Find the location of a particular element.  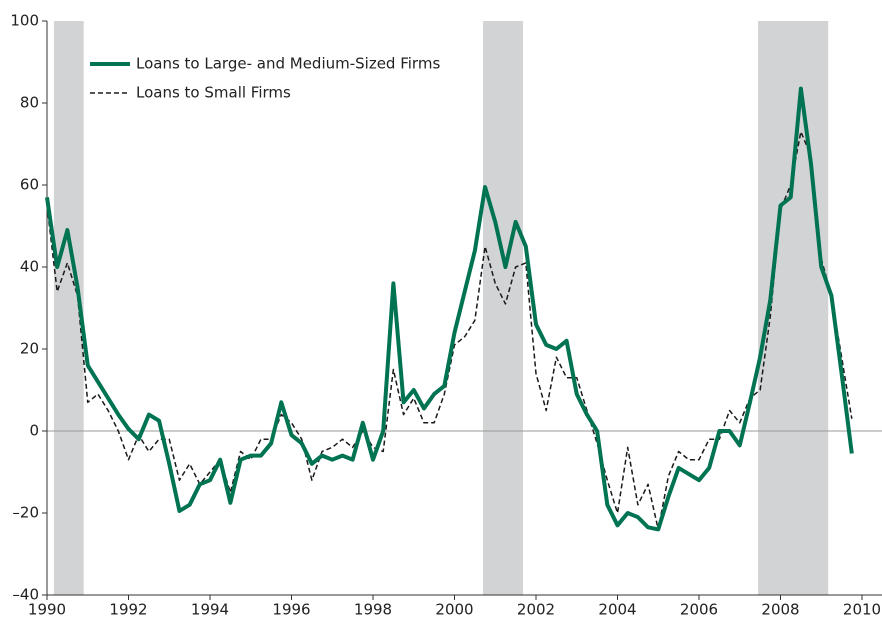

legend-label: Loans to Small Firms is located at coordinates (213, 93).